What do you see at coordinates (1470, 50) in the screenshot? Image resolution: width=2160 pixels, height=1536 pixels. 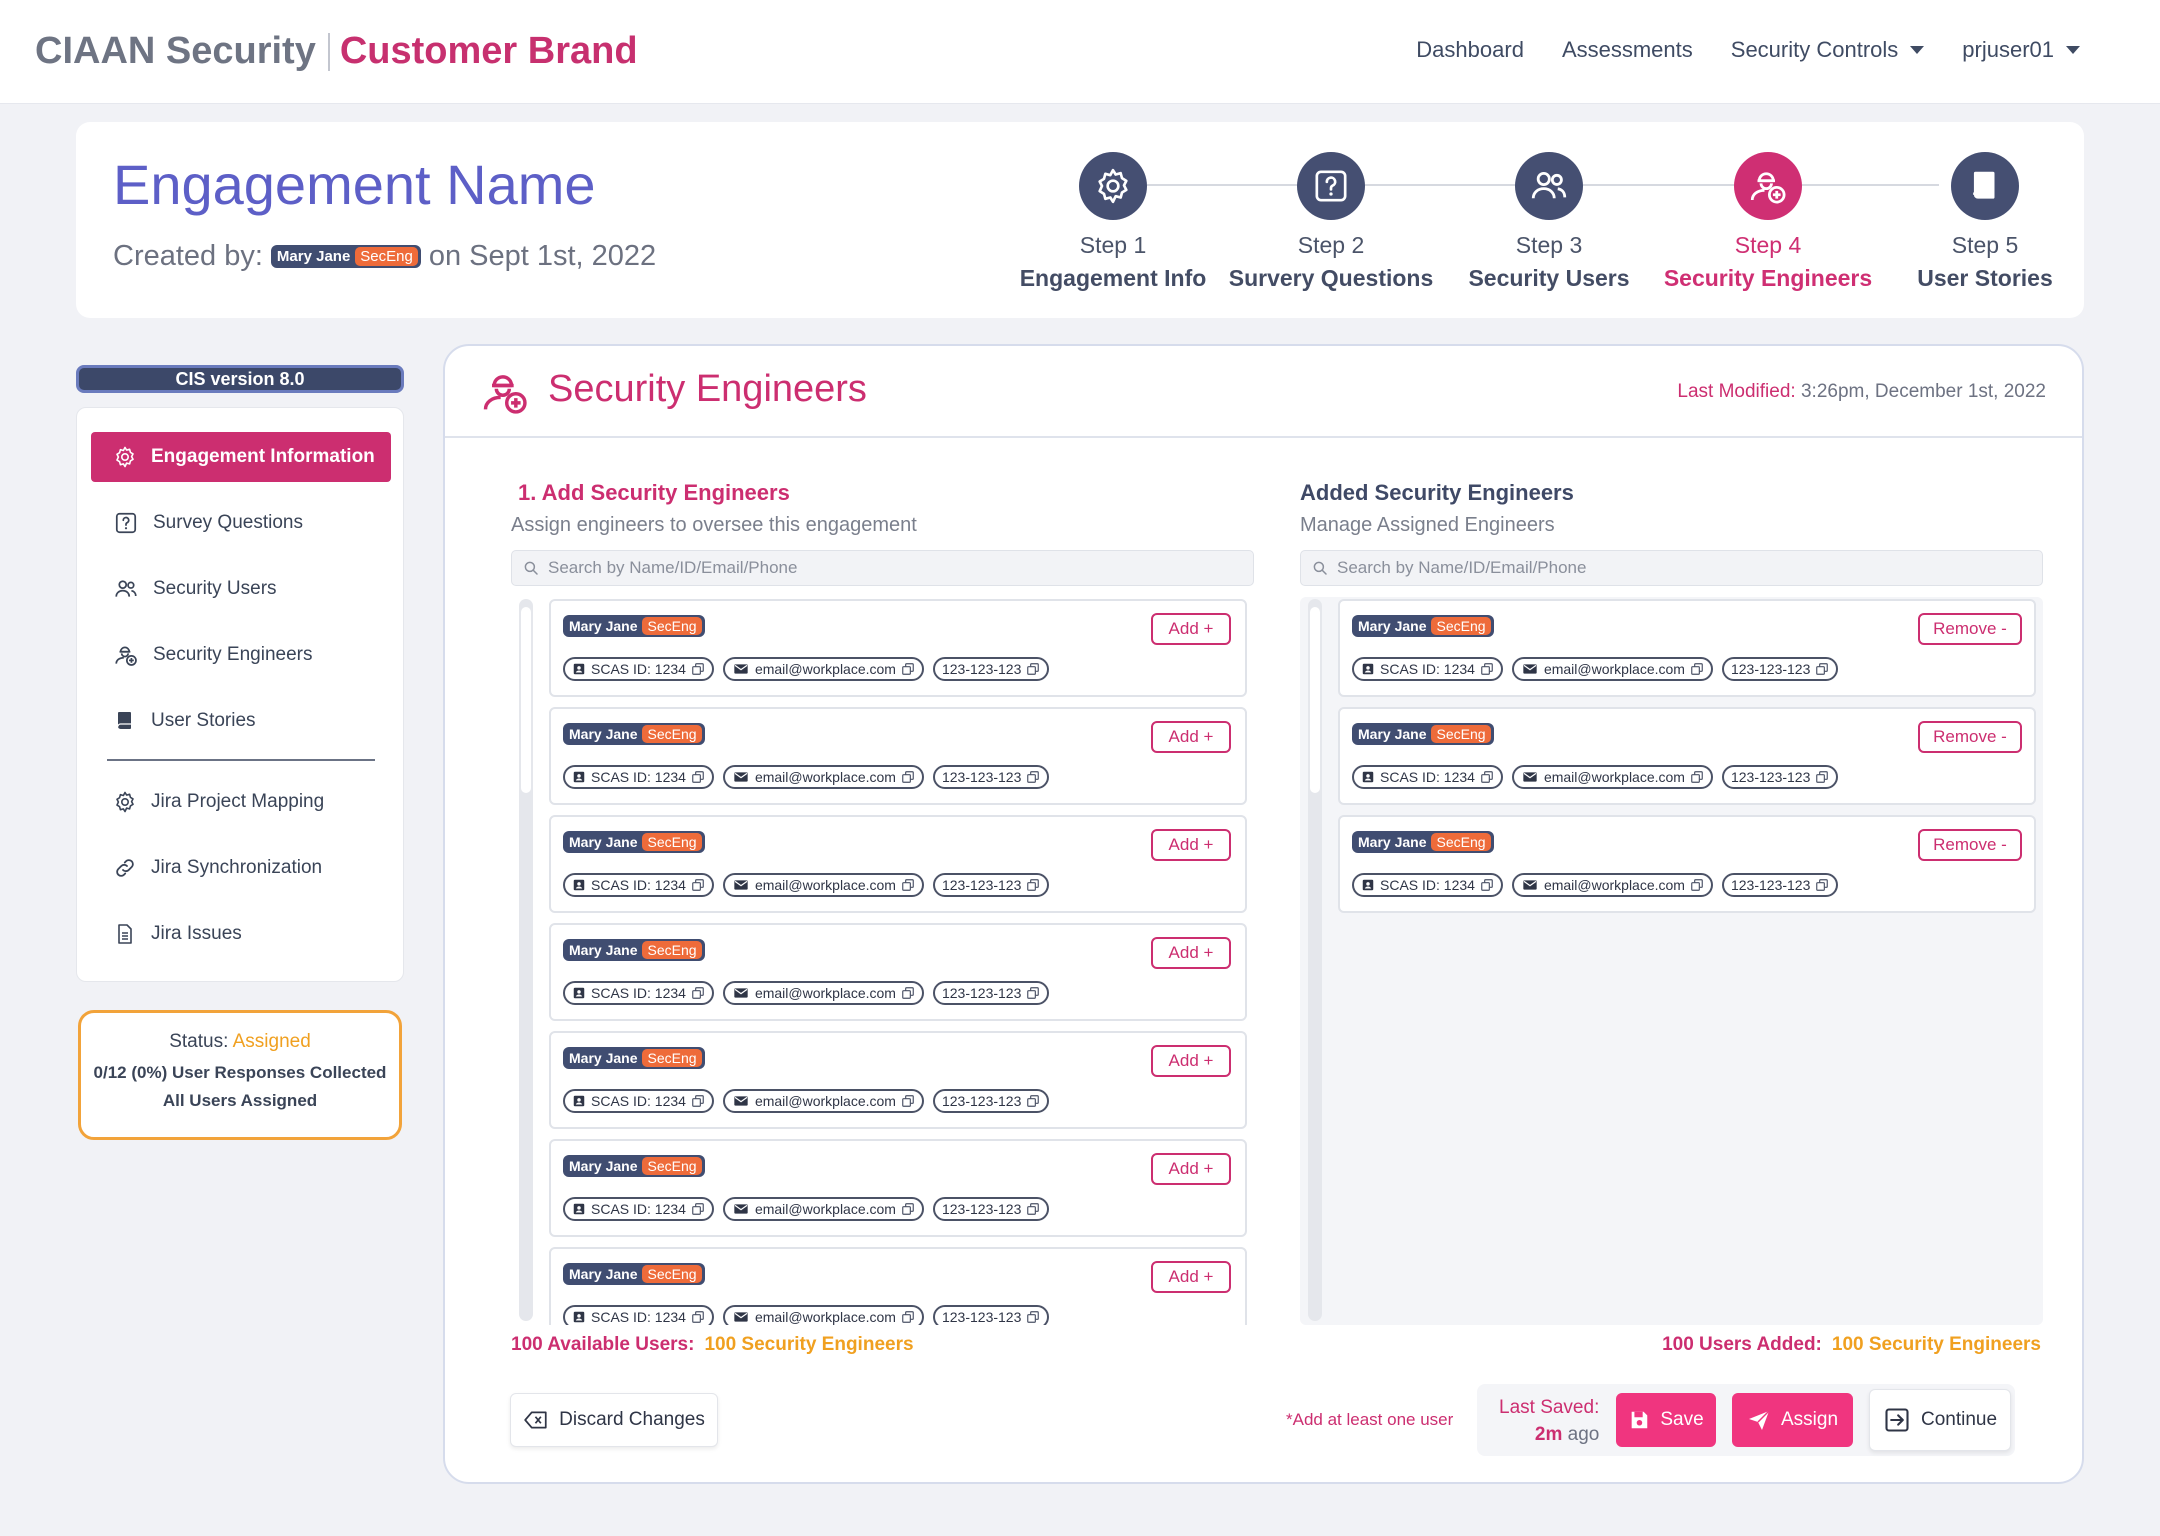 I see `nav-dashboard: Dashboard` at bounding box center [1470, 50].